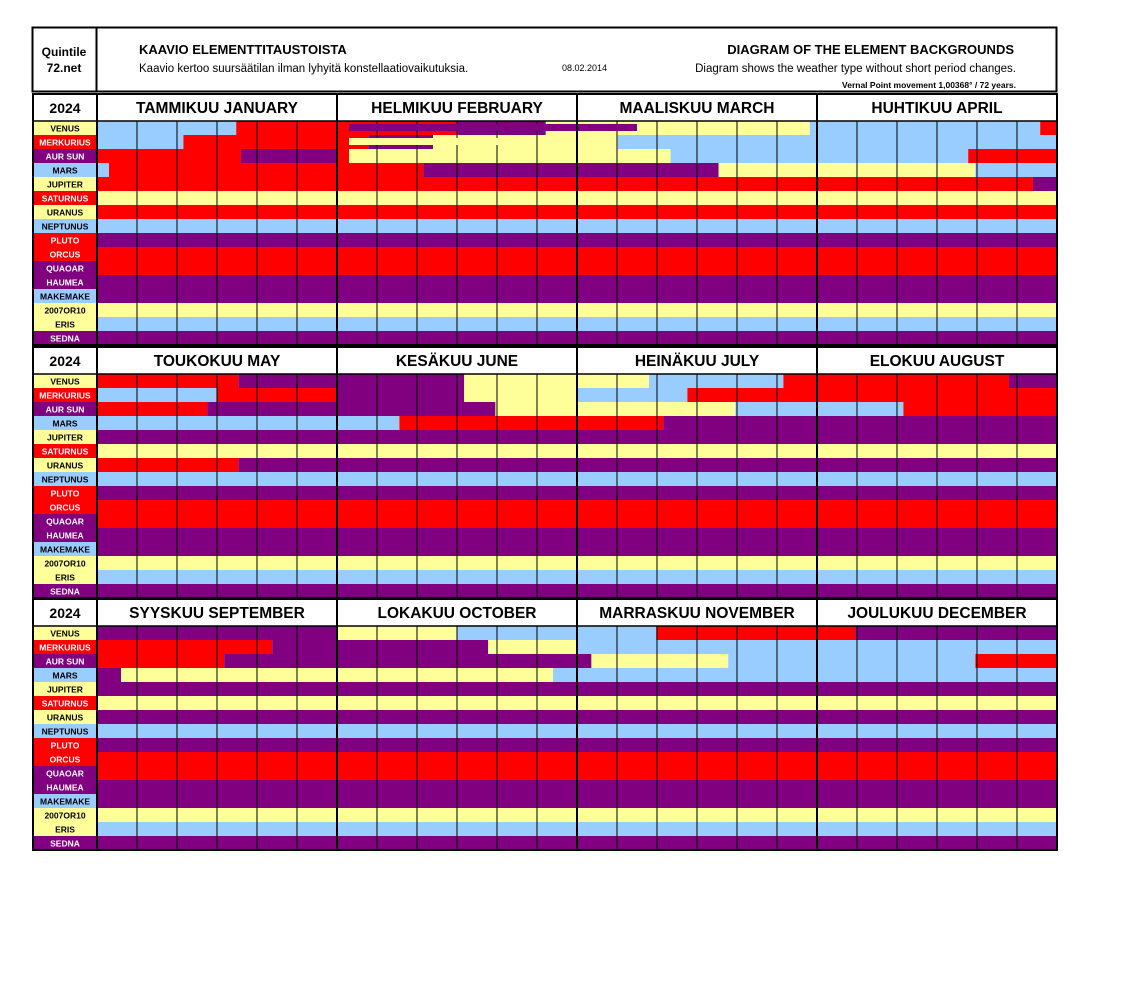  Describe the element at coordinates (64, 311) in the screenshot. I see `body-label: 2007OR10` at that location.